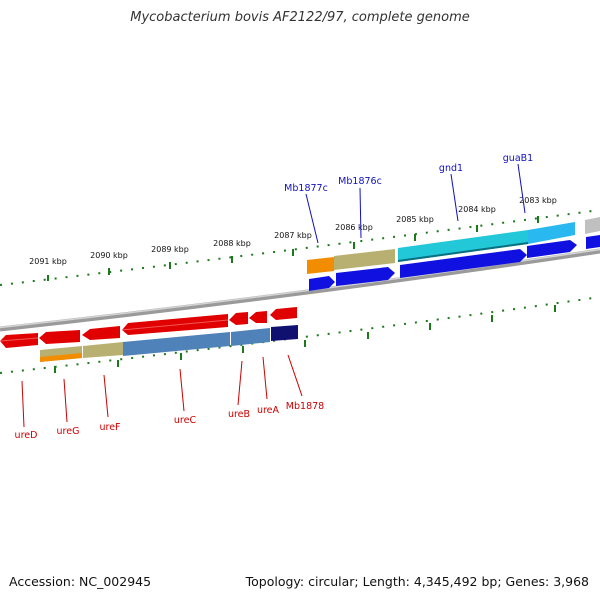 Image resolution: width=600 pixels, height=600 pixels. Describe the element at coordinates (239, 414) in the screenshot. I see `label-ureB: ureB` at that location.